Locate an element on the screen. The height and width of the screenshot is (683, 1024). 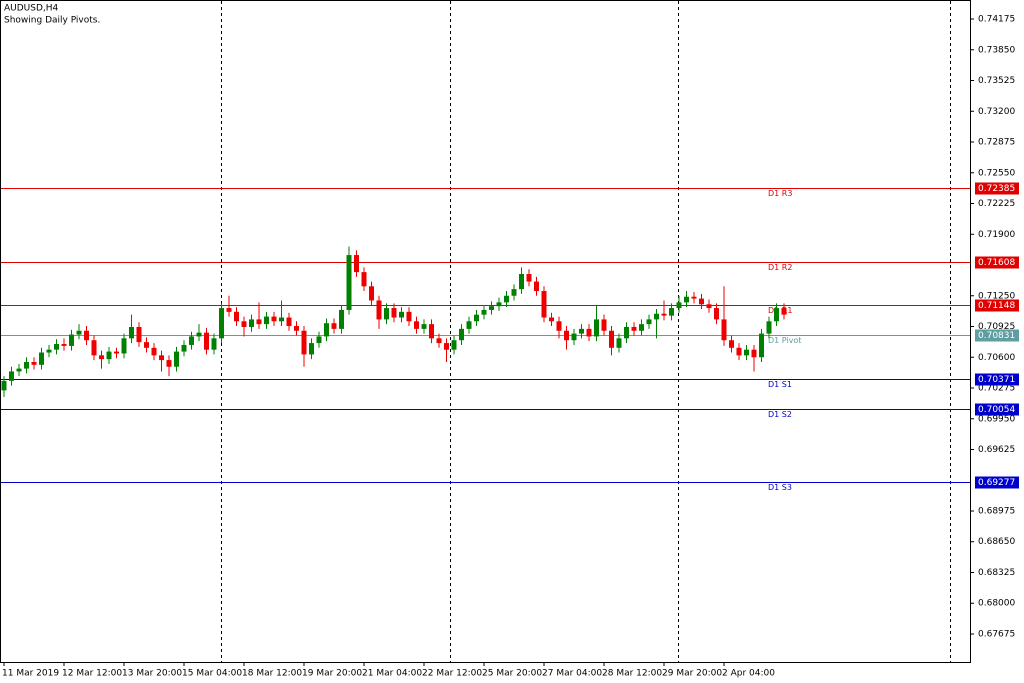
x-tick-label: 29 Mar 20:00 is located at coordinates (692, 674).